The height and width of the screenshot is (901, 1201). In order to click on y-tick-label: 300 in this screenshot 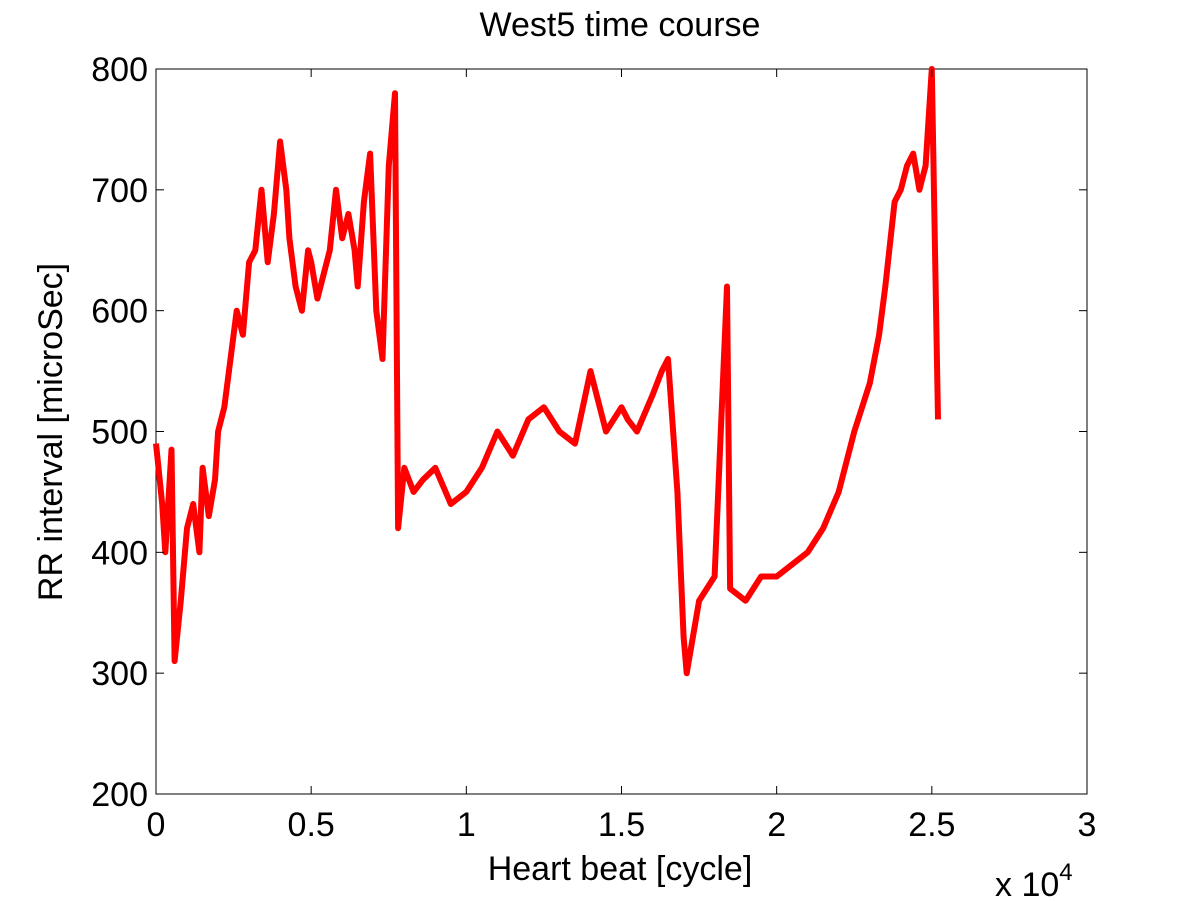, I will do `click(119, 674)`.